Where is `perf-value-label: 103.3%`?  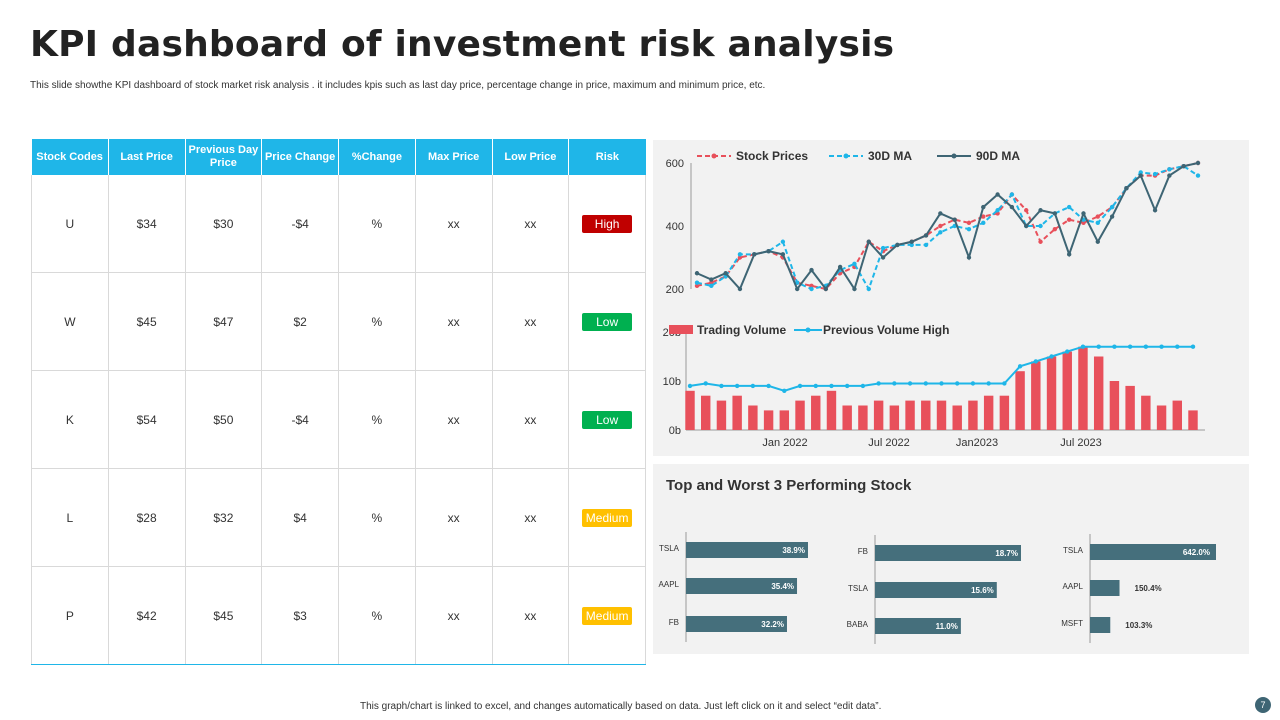 perf-value-label: 103.3% is located at coordinates (1138, 625).